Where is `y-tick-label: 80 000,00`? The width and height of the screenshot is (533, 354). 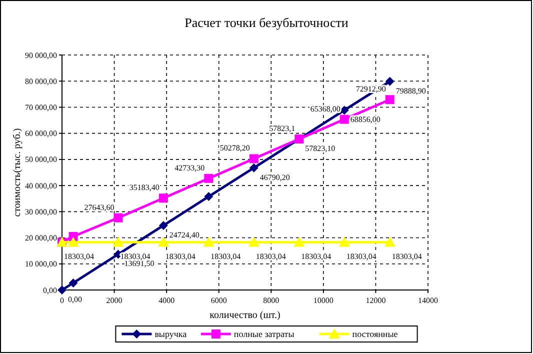
y-tick-label: 80 000,00 is located at coordinates (41, 81).